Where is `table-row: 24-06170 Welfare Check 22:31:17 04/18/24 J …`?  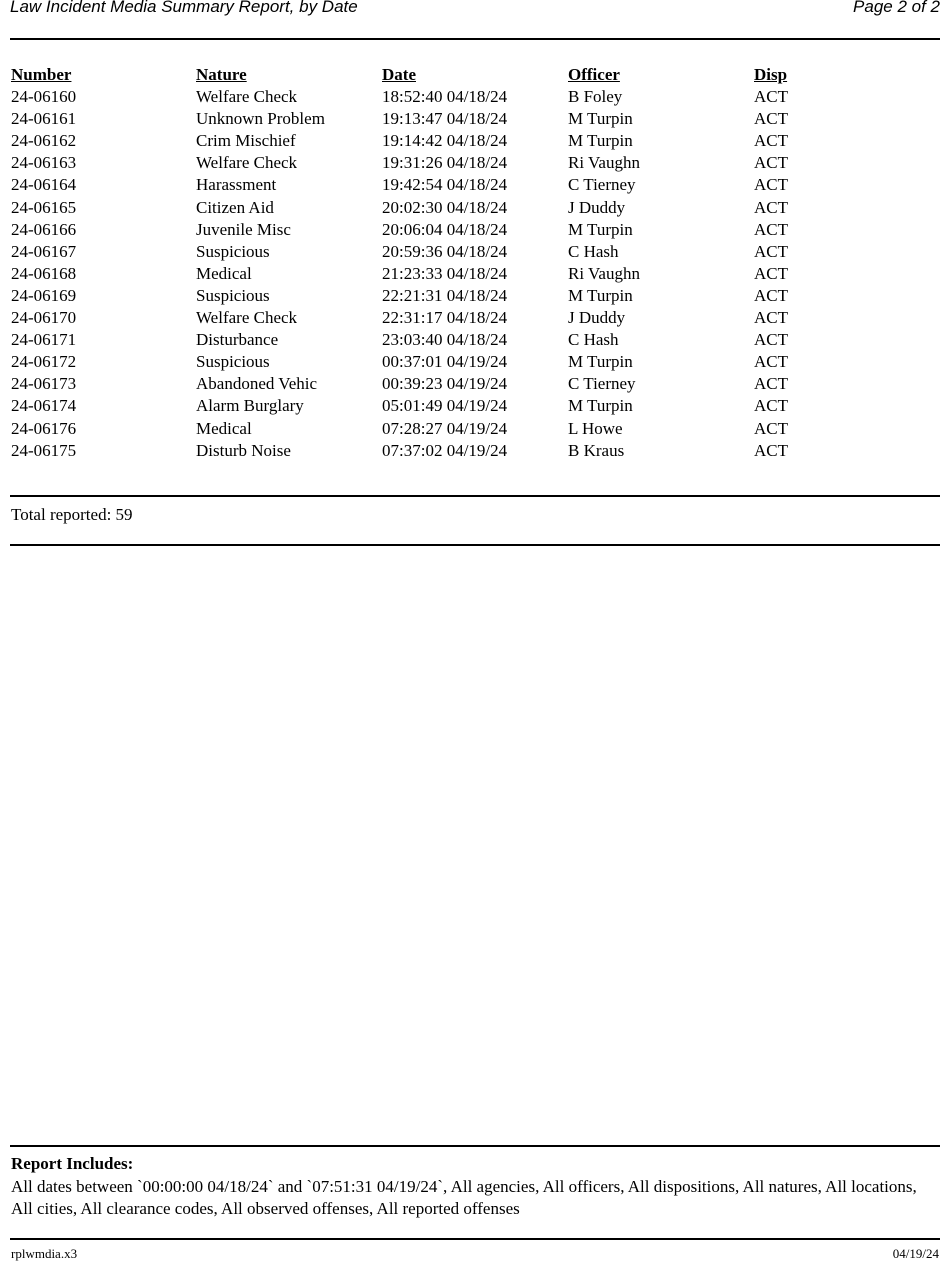
table-row: 24-06170 Welfare Check 22:31:17 04/18/24 J … is located at coordinates (475, 318).